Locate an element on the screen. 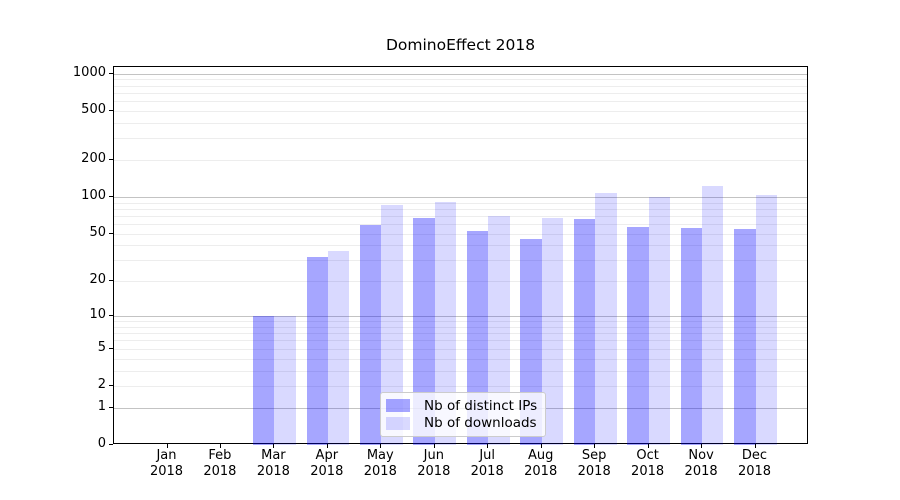  x-tick-Jan is located at coordinates (167, 446).